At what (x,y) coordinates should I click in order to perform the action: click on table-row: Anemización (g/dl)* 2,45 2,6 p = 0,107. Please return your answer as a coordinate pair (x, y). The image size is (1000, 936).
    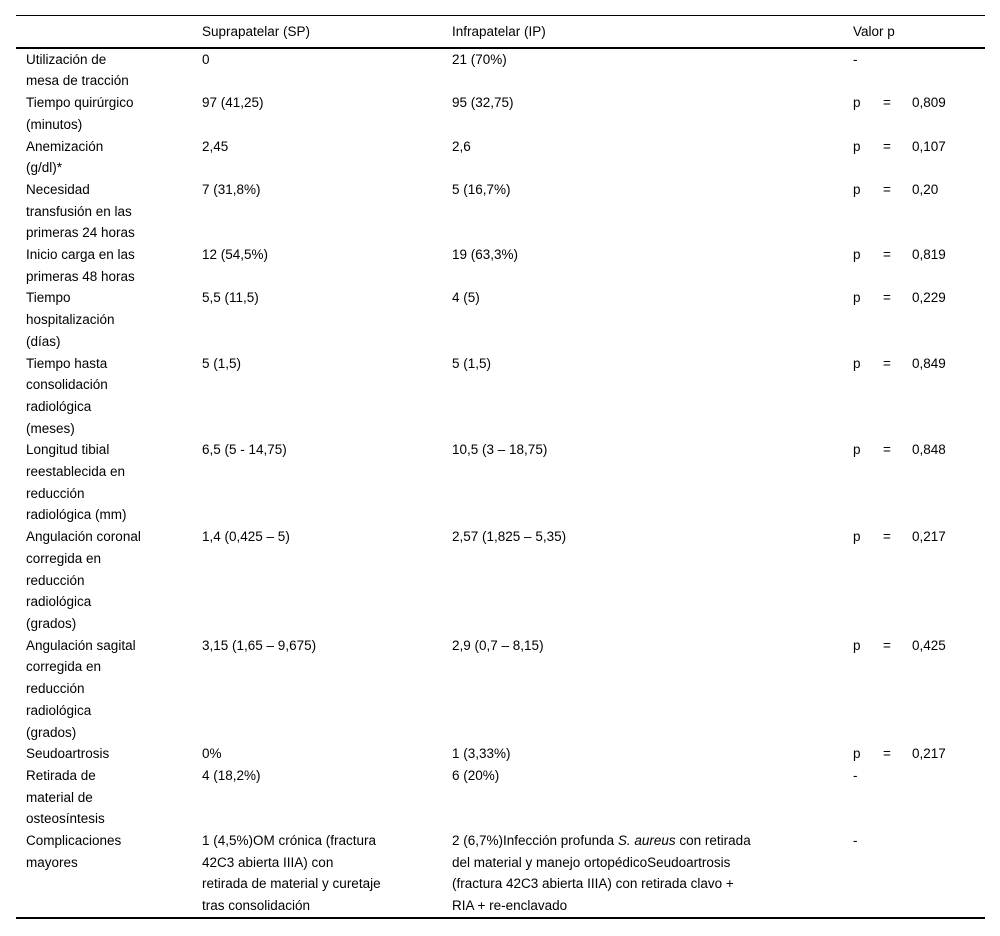
    Looking at the image, I should click on (500, 157).